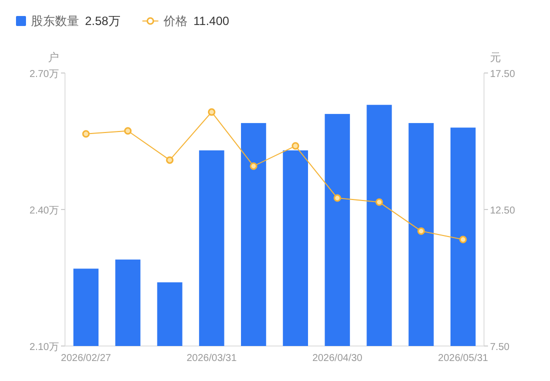 This screenshot has width=550, height=381. What do you see at coordinates (86, 358) in the screenshot?
I see `x-tick-label: 2026/02/27` at bounding box center [86, 358].